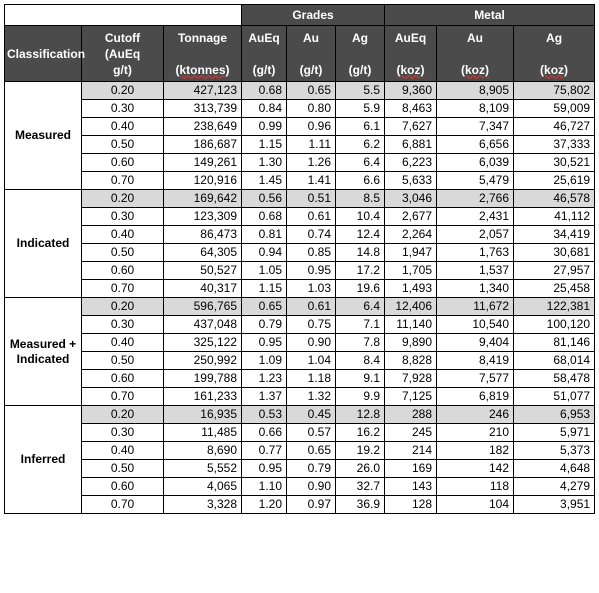 The image size is (599, 593). Describe the element at coordinates (202, 360) in the screenshot. I see `tonnage-cell: 250,992` at that location.